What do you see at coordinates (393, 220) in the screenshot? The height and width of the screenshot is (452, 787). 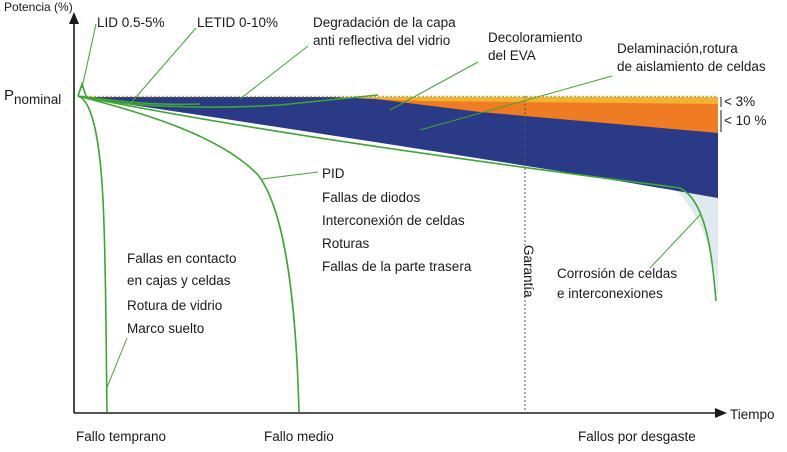 I see `mid-item-2: Interconexión de celdas` at bounding box center [393, 220].